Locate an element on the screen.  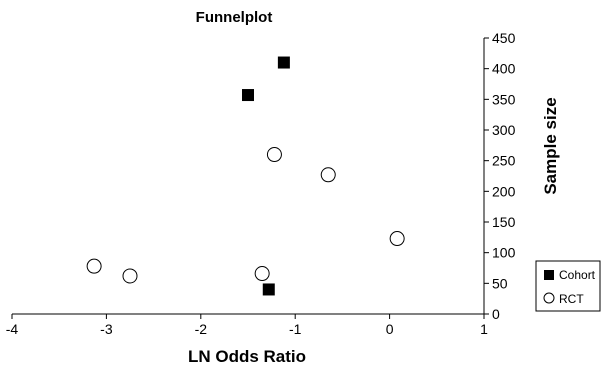
y-axis-ticks: 0 50 100 150 200 250 300 350 400 450 is located at coordinates (500, 176).